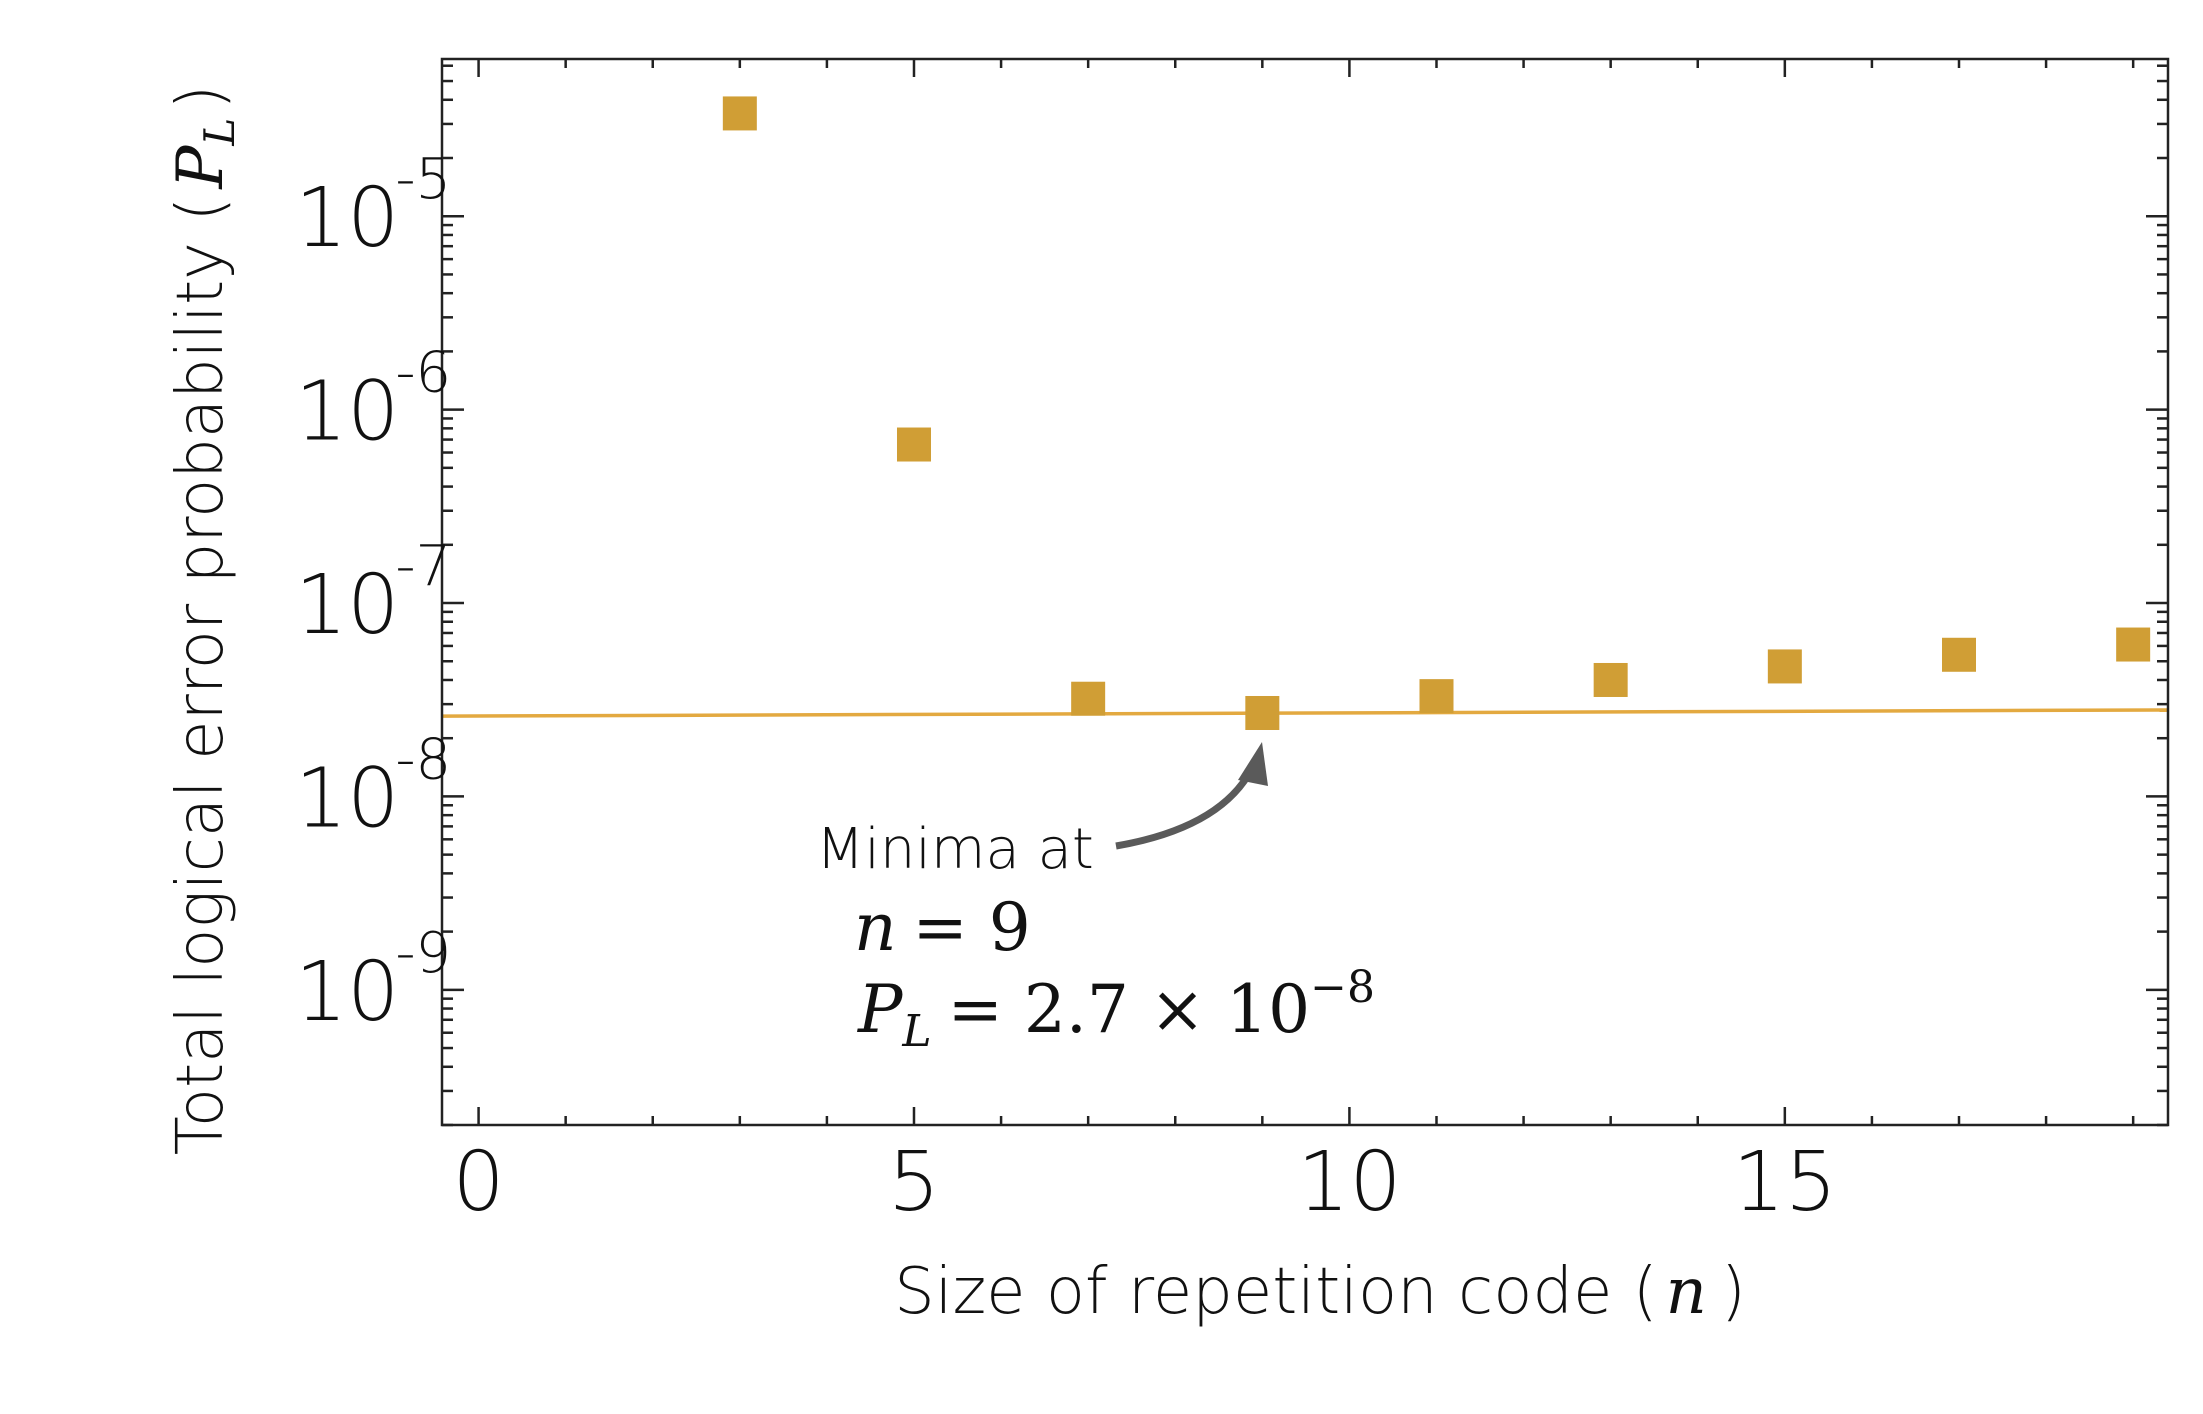  I want to click on data-point-n17, so click(1958, 654).